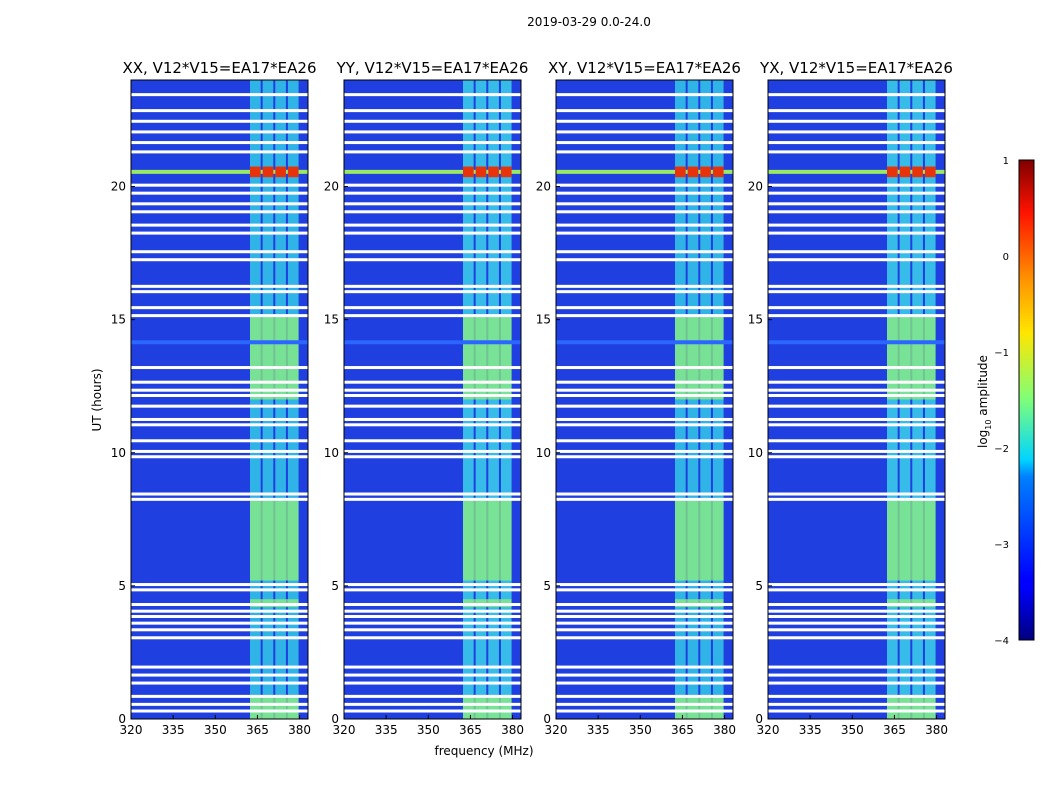 This screenshot has height=800, width=1050. I want to click on panel-title: XY, V12*V15=EA17*EA26, so click(644, 68).